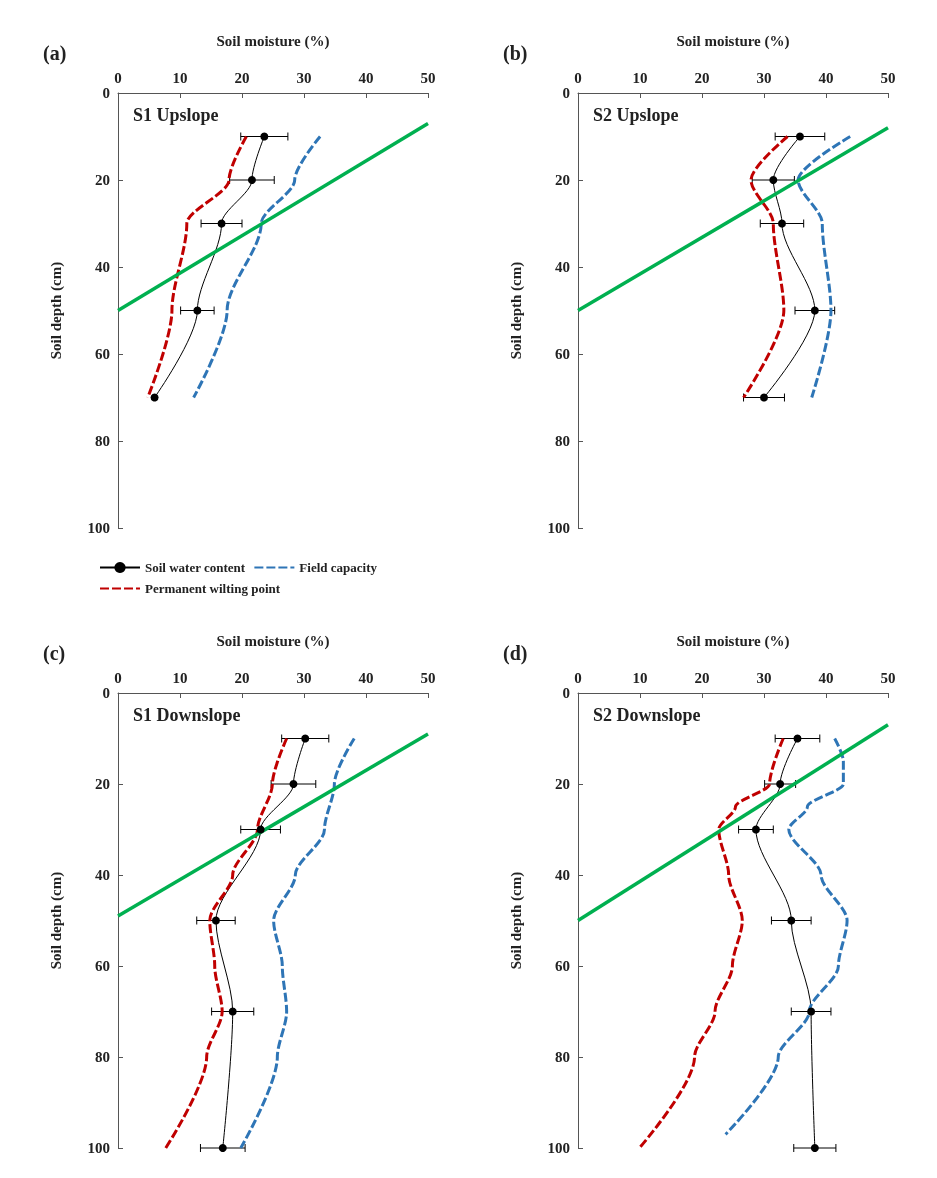 The width and height of the screenshot is (937, 1178). I want to click on text: S1 Downslope, so click(187, 715).